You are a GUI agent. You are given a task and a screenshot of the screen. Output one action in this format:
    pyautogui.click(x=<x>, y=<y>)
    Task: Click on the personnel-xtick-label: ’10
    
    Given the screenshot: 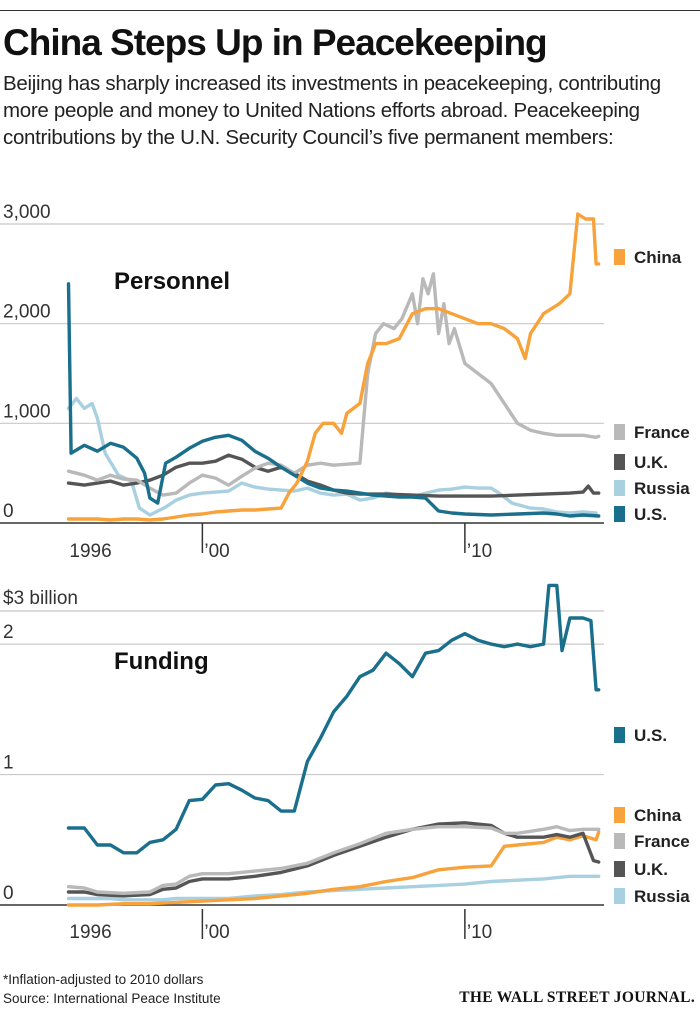 What is the action you would take?
    pyautogui.click(x=479, y=551)
    